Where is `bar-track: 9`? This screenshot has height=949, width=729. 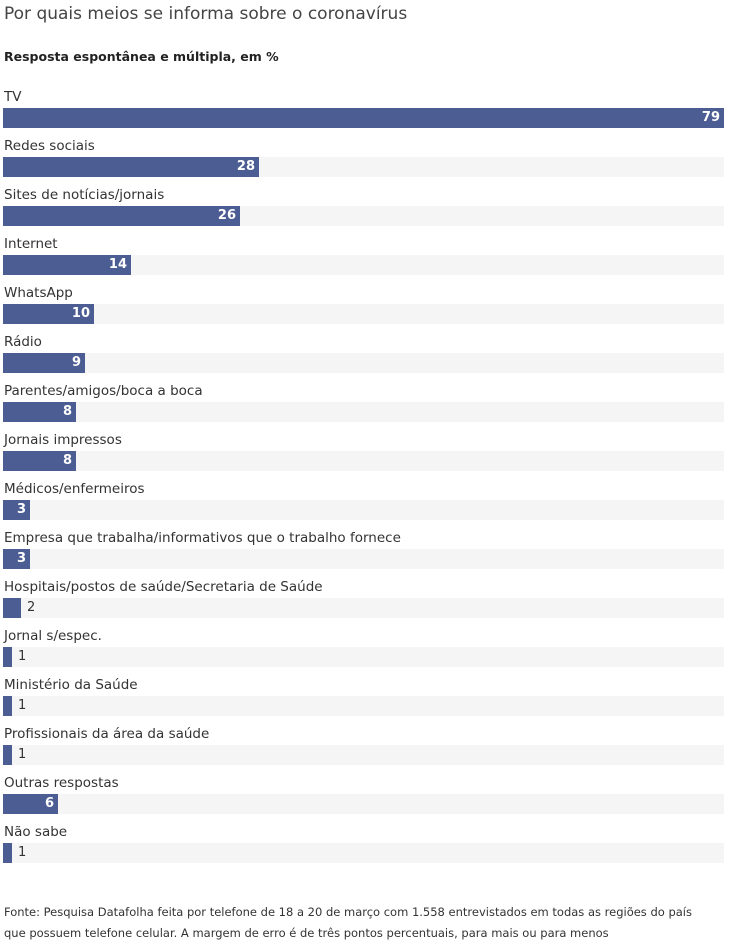 bar-track: 9 is located at coordinates (363, 363).